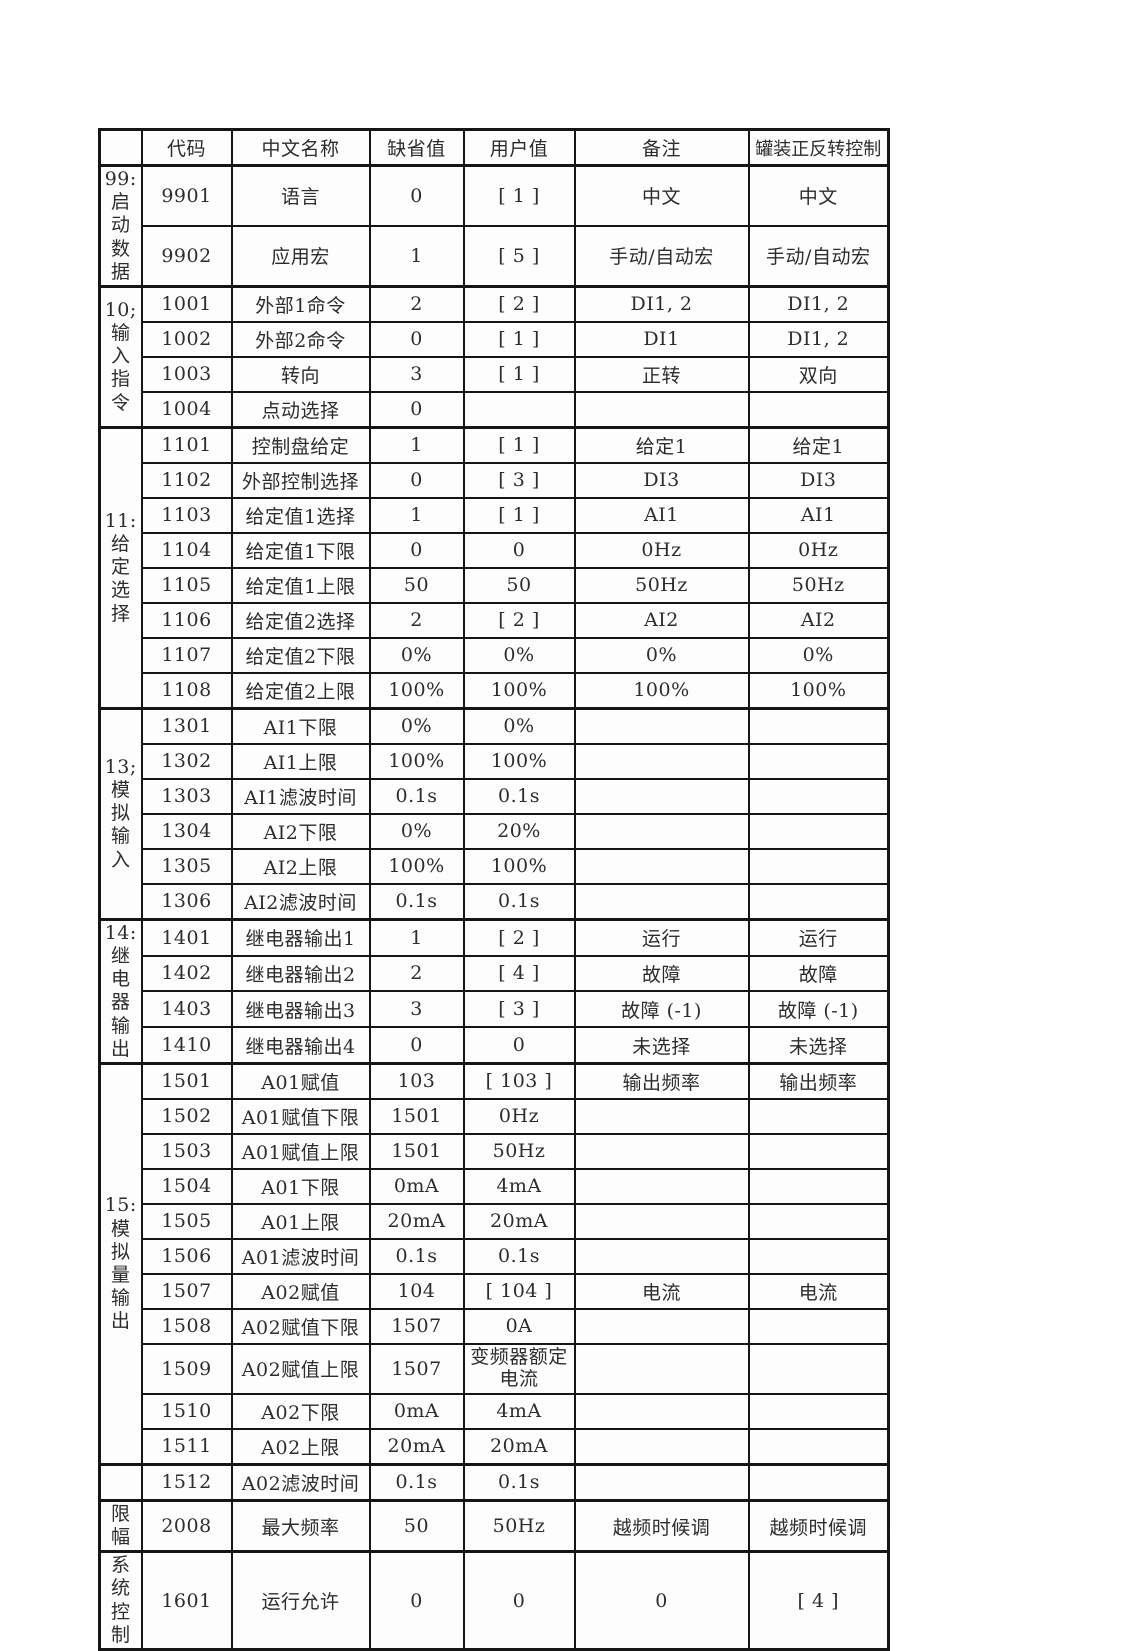  What do you see at coordinates (300, 1446) in the screenshot?
I see `name-cell: A02上限` at bounding box center [300, 1446].